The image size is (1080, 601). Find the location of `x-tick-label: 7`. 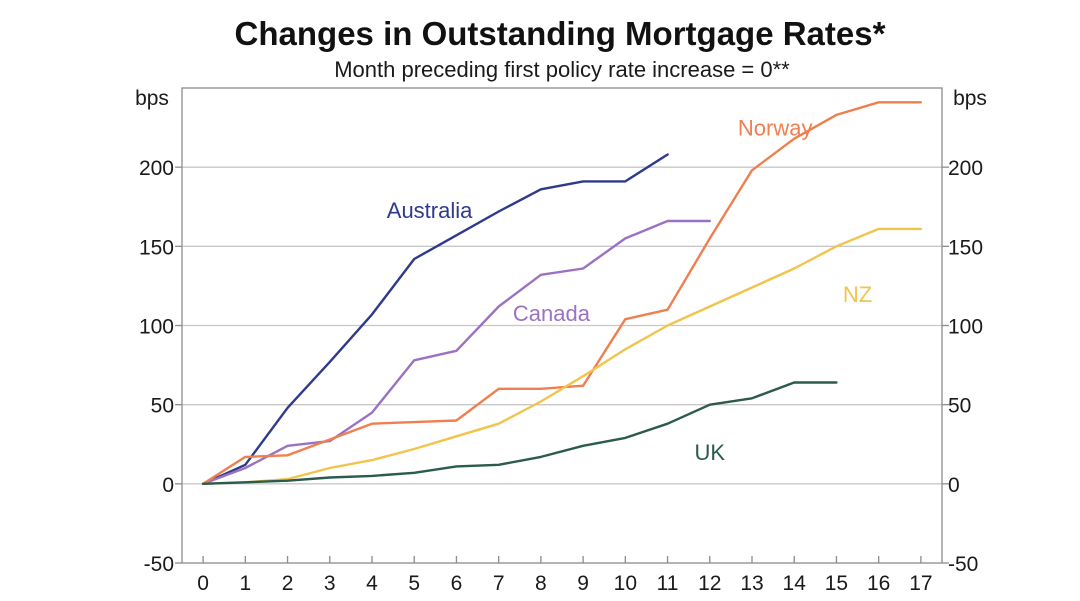

x-tick-label: 7 is located at coordinates (499, 583).